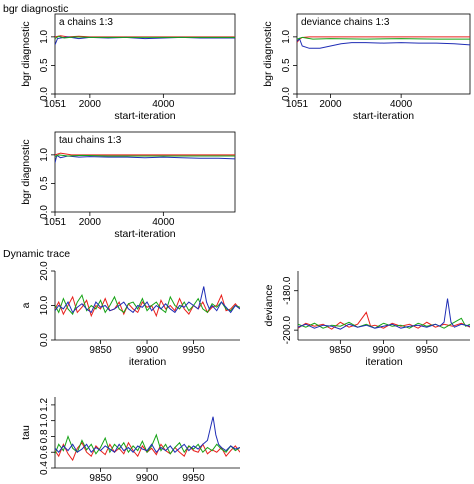  Describe the element at coordinates (26, 432) in the screenshot. I see `trace-tau-ylabel: tau` at that location.